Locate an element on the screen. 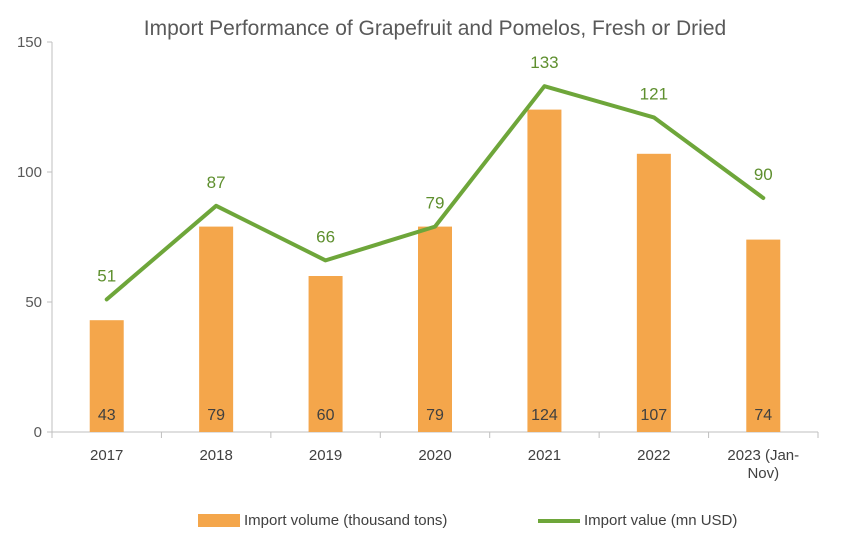 The width and height of the screenshot is (865, 556). bar-data-label: 74 is located at coordinates (763, 415).